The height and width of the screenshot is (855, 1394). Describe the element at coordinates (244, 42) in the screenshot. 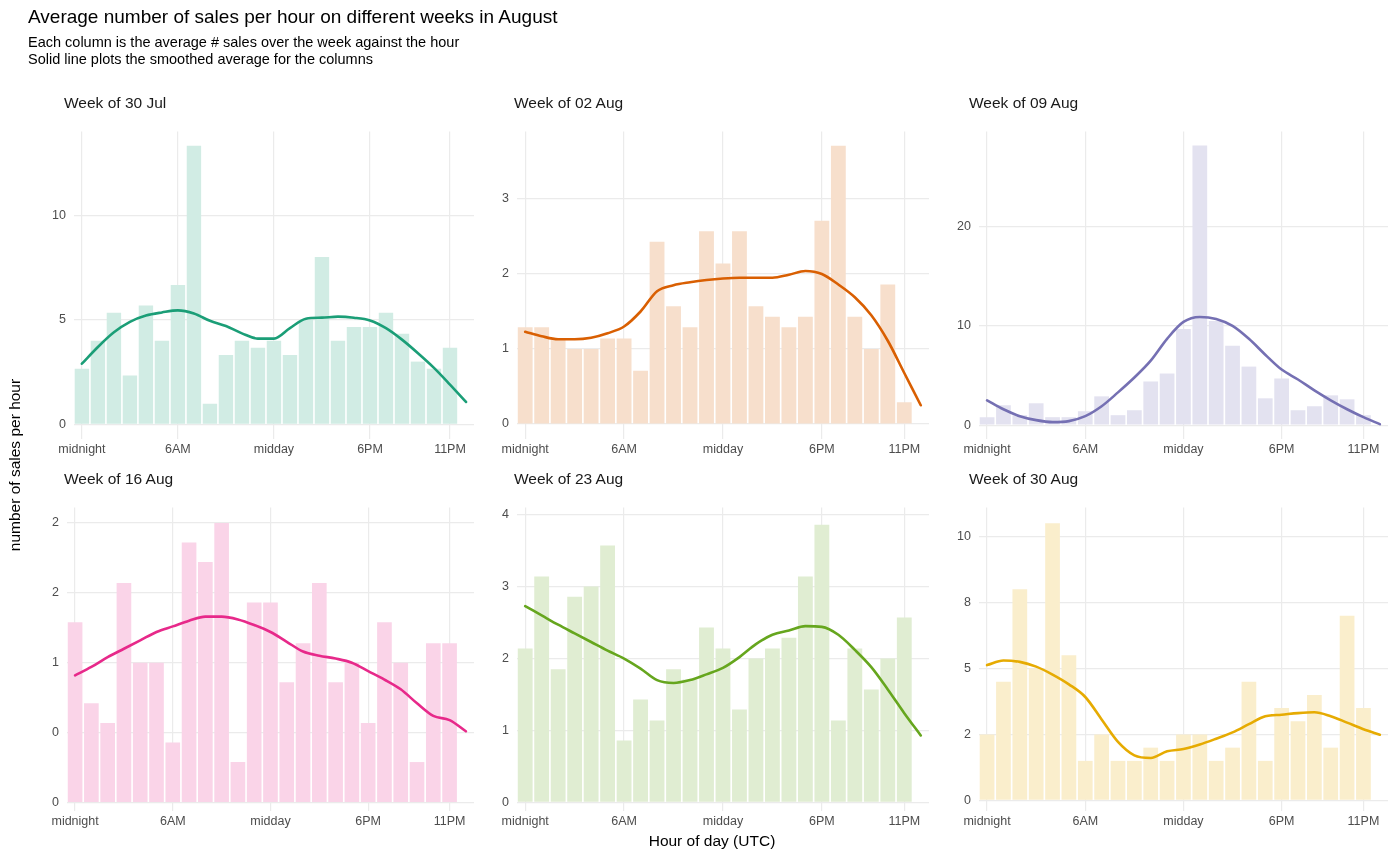

I see `text: Each column is the average # sales over the week against the hour` at that location.